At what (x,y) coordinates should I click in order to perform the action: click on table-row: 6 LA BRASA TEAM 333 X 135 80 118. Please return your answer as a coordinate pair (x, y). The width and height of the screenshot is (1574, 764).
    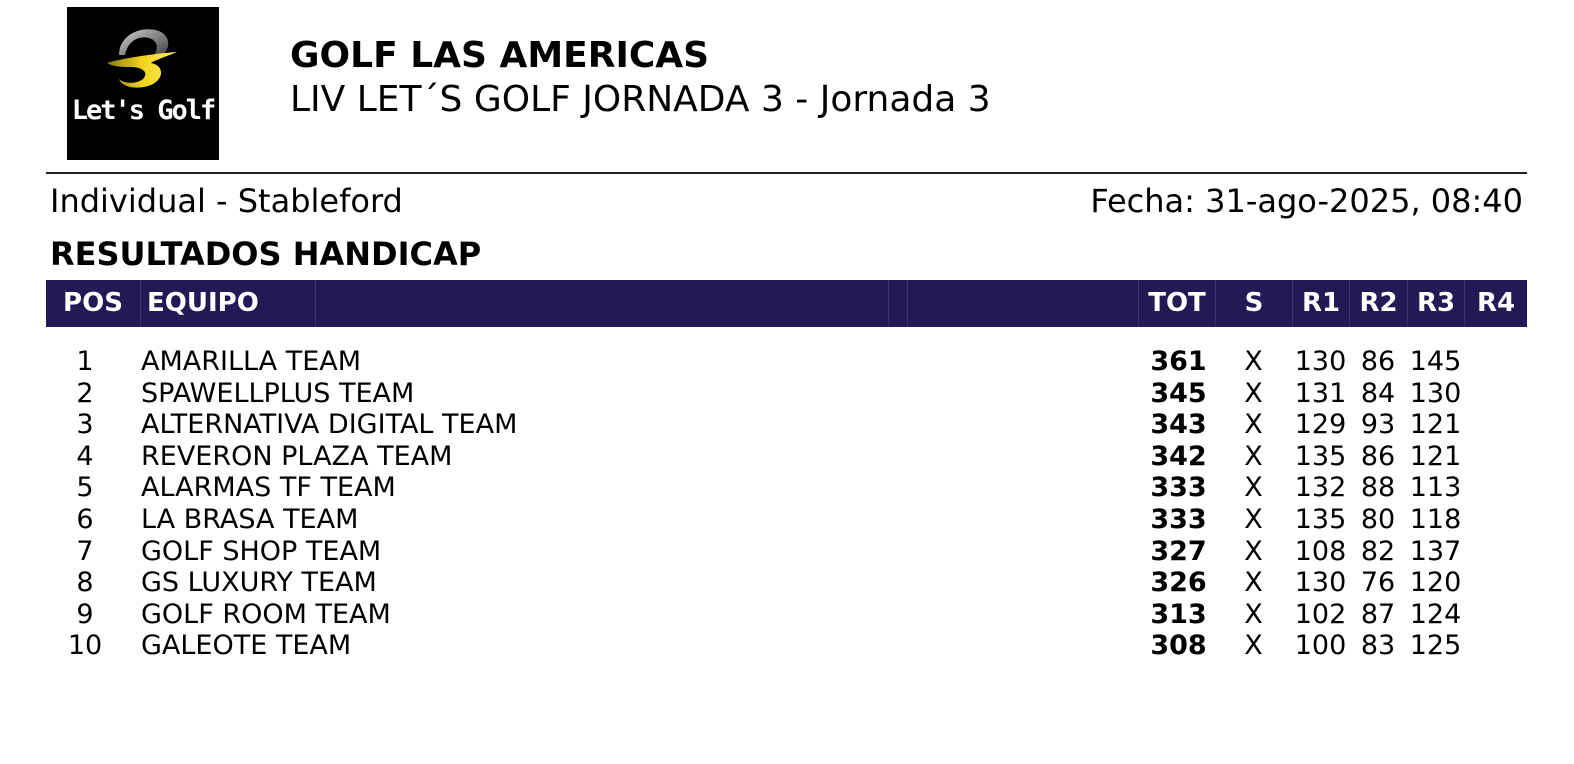
    Looking at the image, I should click on (786, 520).